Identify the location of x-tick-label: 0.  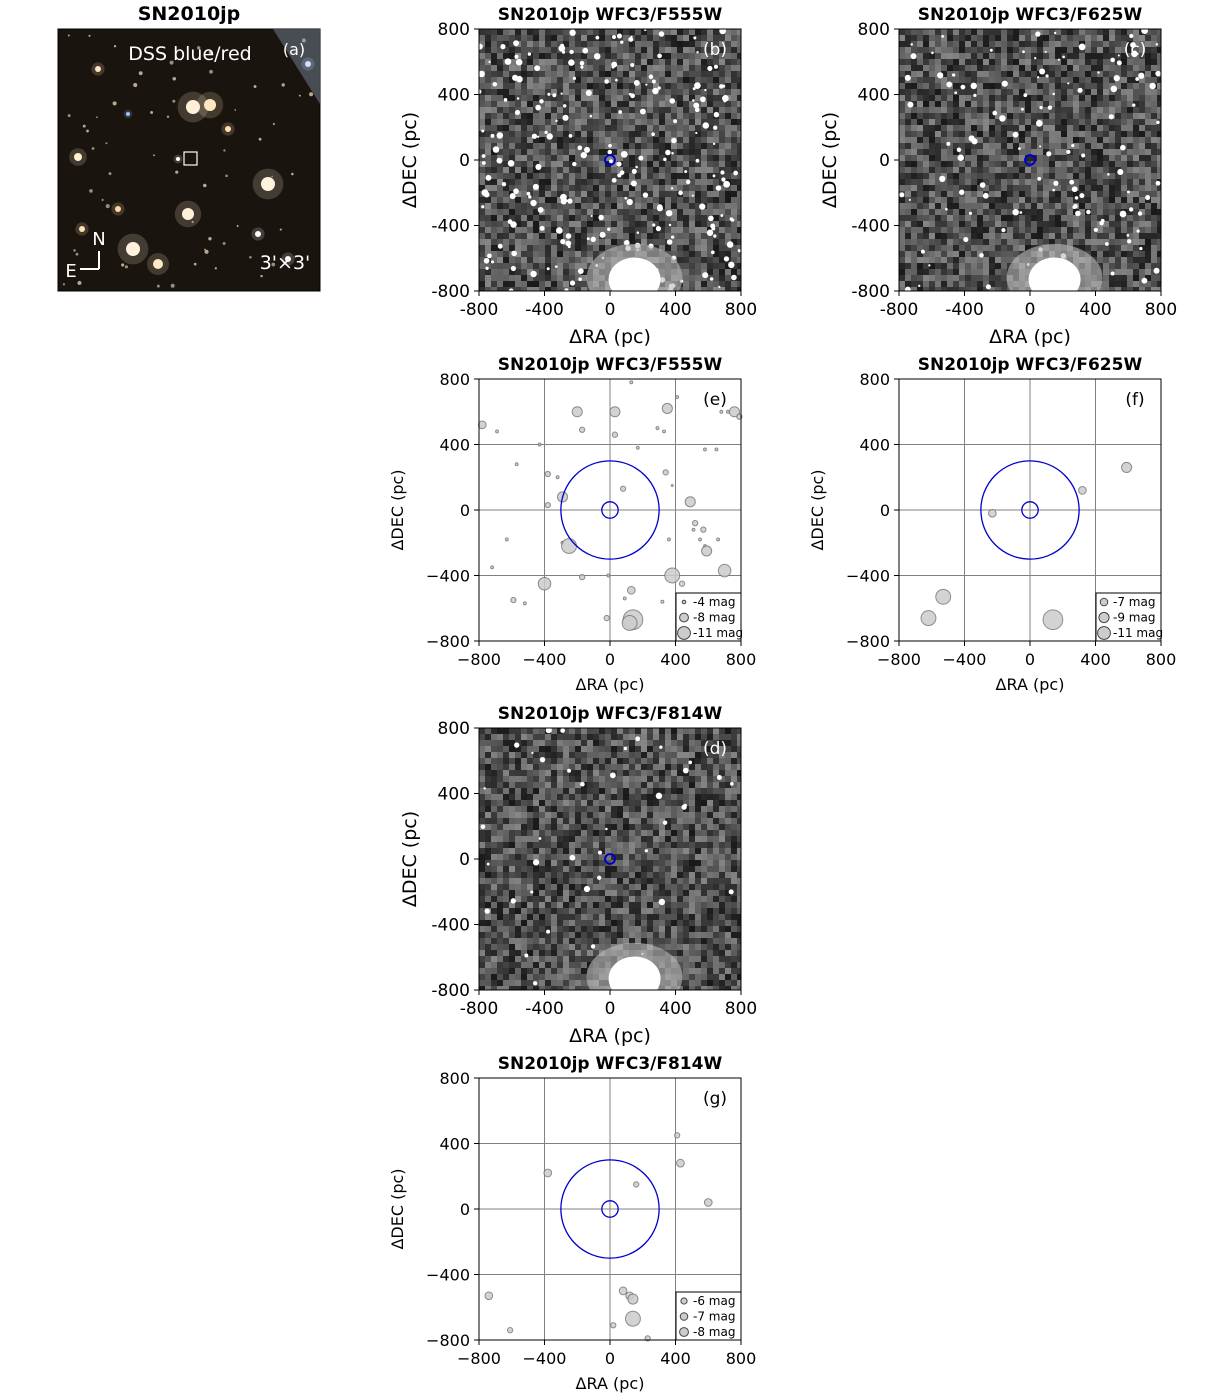
(610, 310).